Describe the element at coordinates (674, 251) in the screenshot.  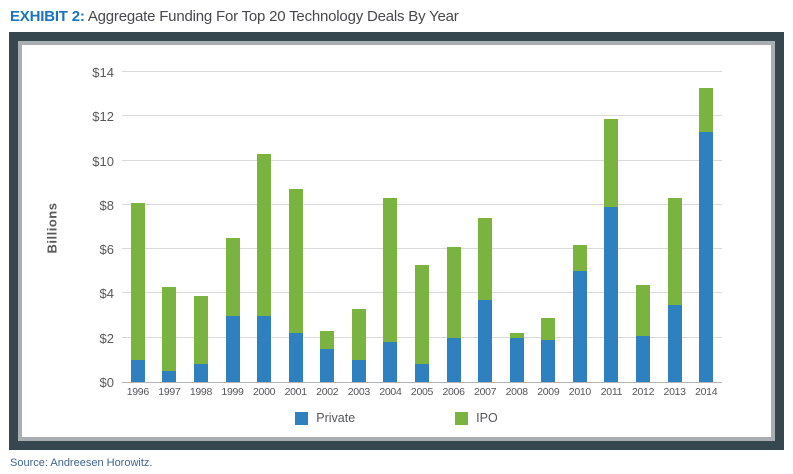
I see `bar-2013-ipo-segment` at that location.